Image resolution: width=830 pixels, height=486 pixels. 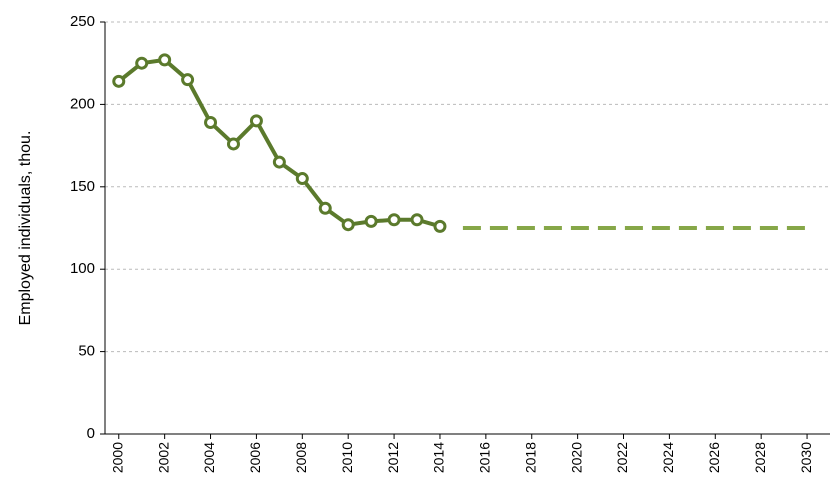 What do you see at coordinates (117, 457) in the screenshot?
I see `x-tick-label: 2000` at bounding box center [117, 457].